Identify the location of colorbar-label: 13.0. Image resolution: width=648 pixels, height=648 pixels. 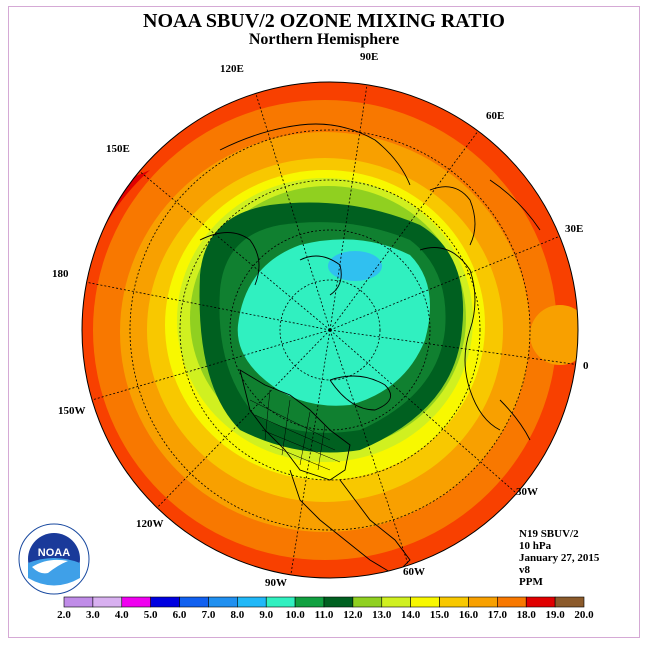
(382, 615).